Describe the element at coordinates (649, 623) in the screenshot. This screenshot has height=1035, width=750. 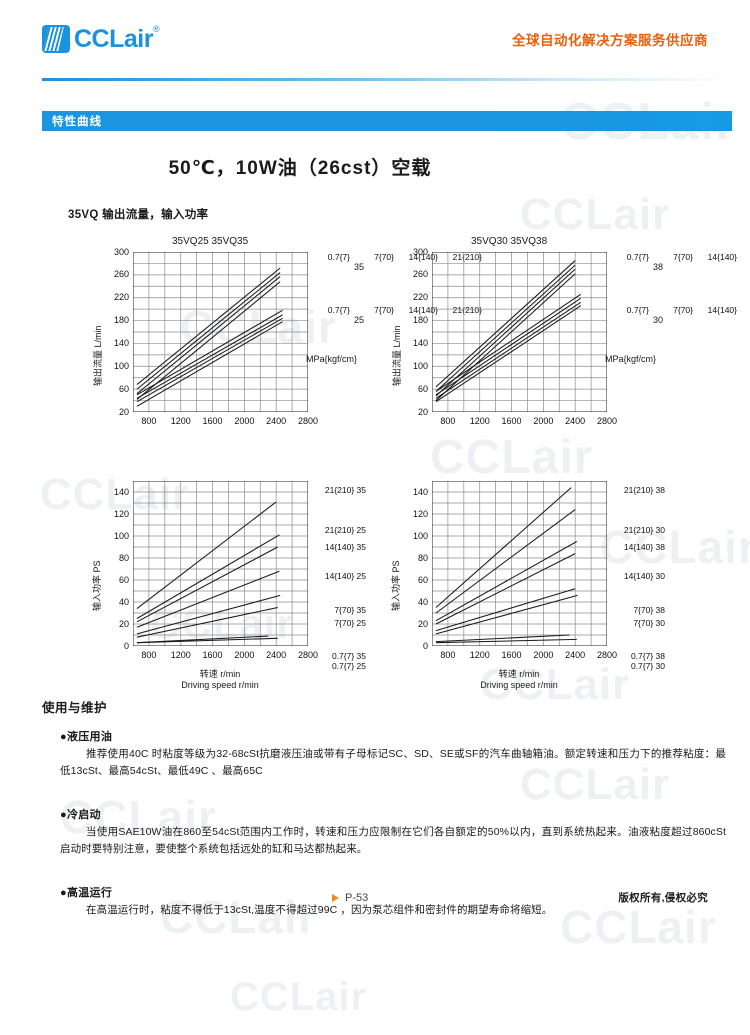
I see `legend-entry: 7{70} 30` at that location.